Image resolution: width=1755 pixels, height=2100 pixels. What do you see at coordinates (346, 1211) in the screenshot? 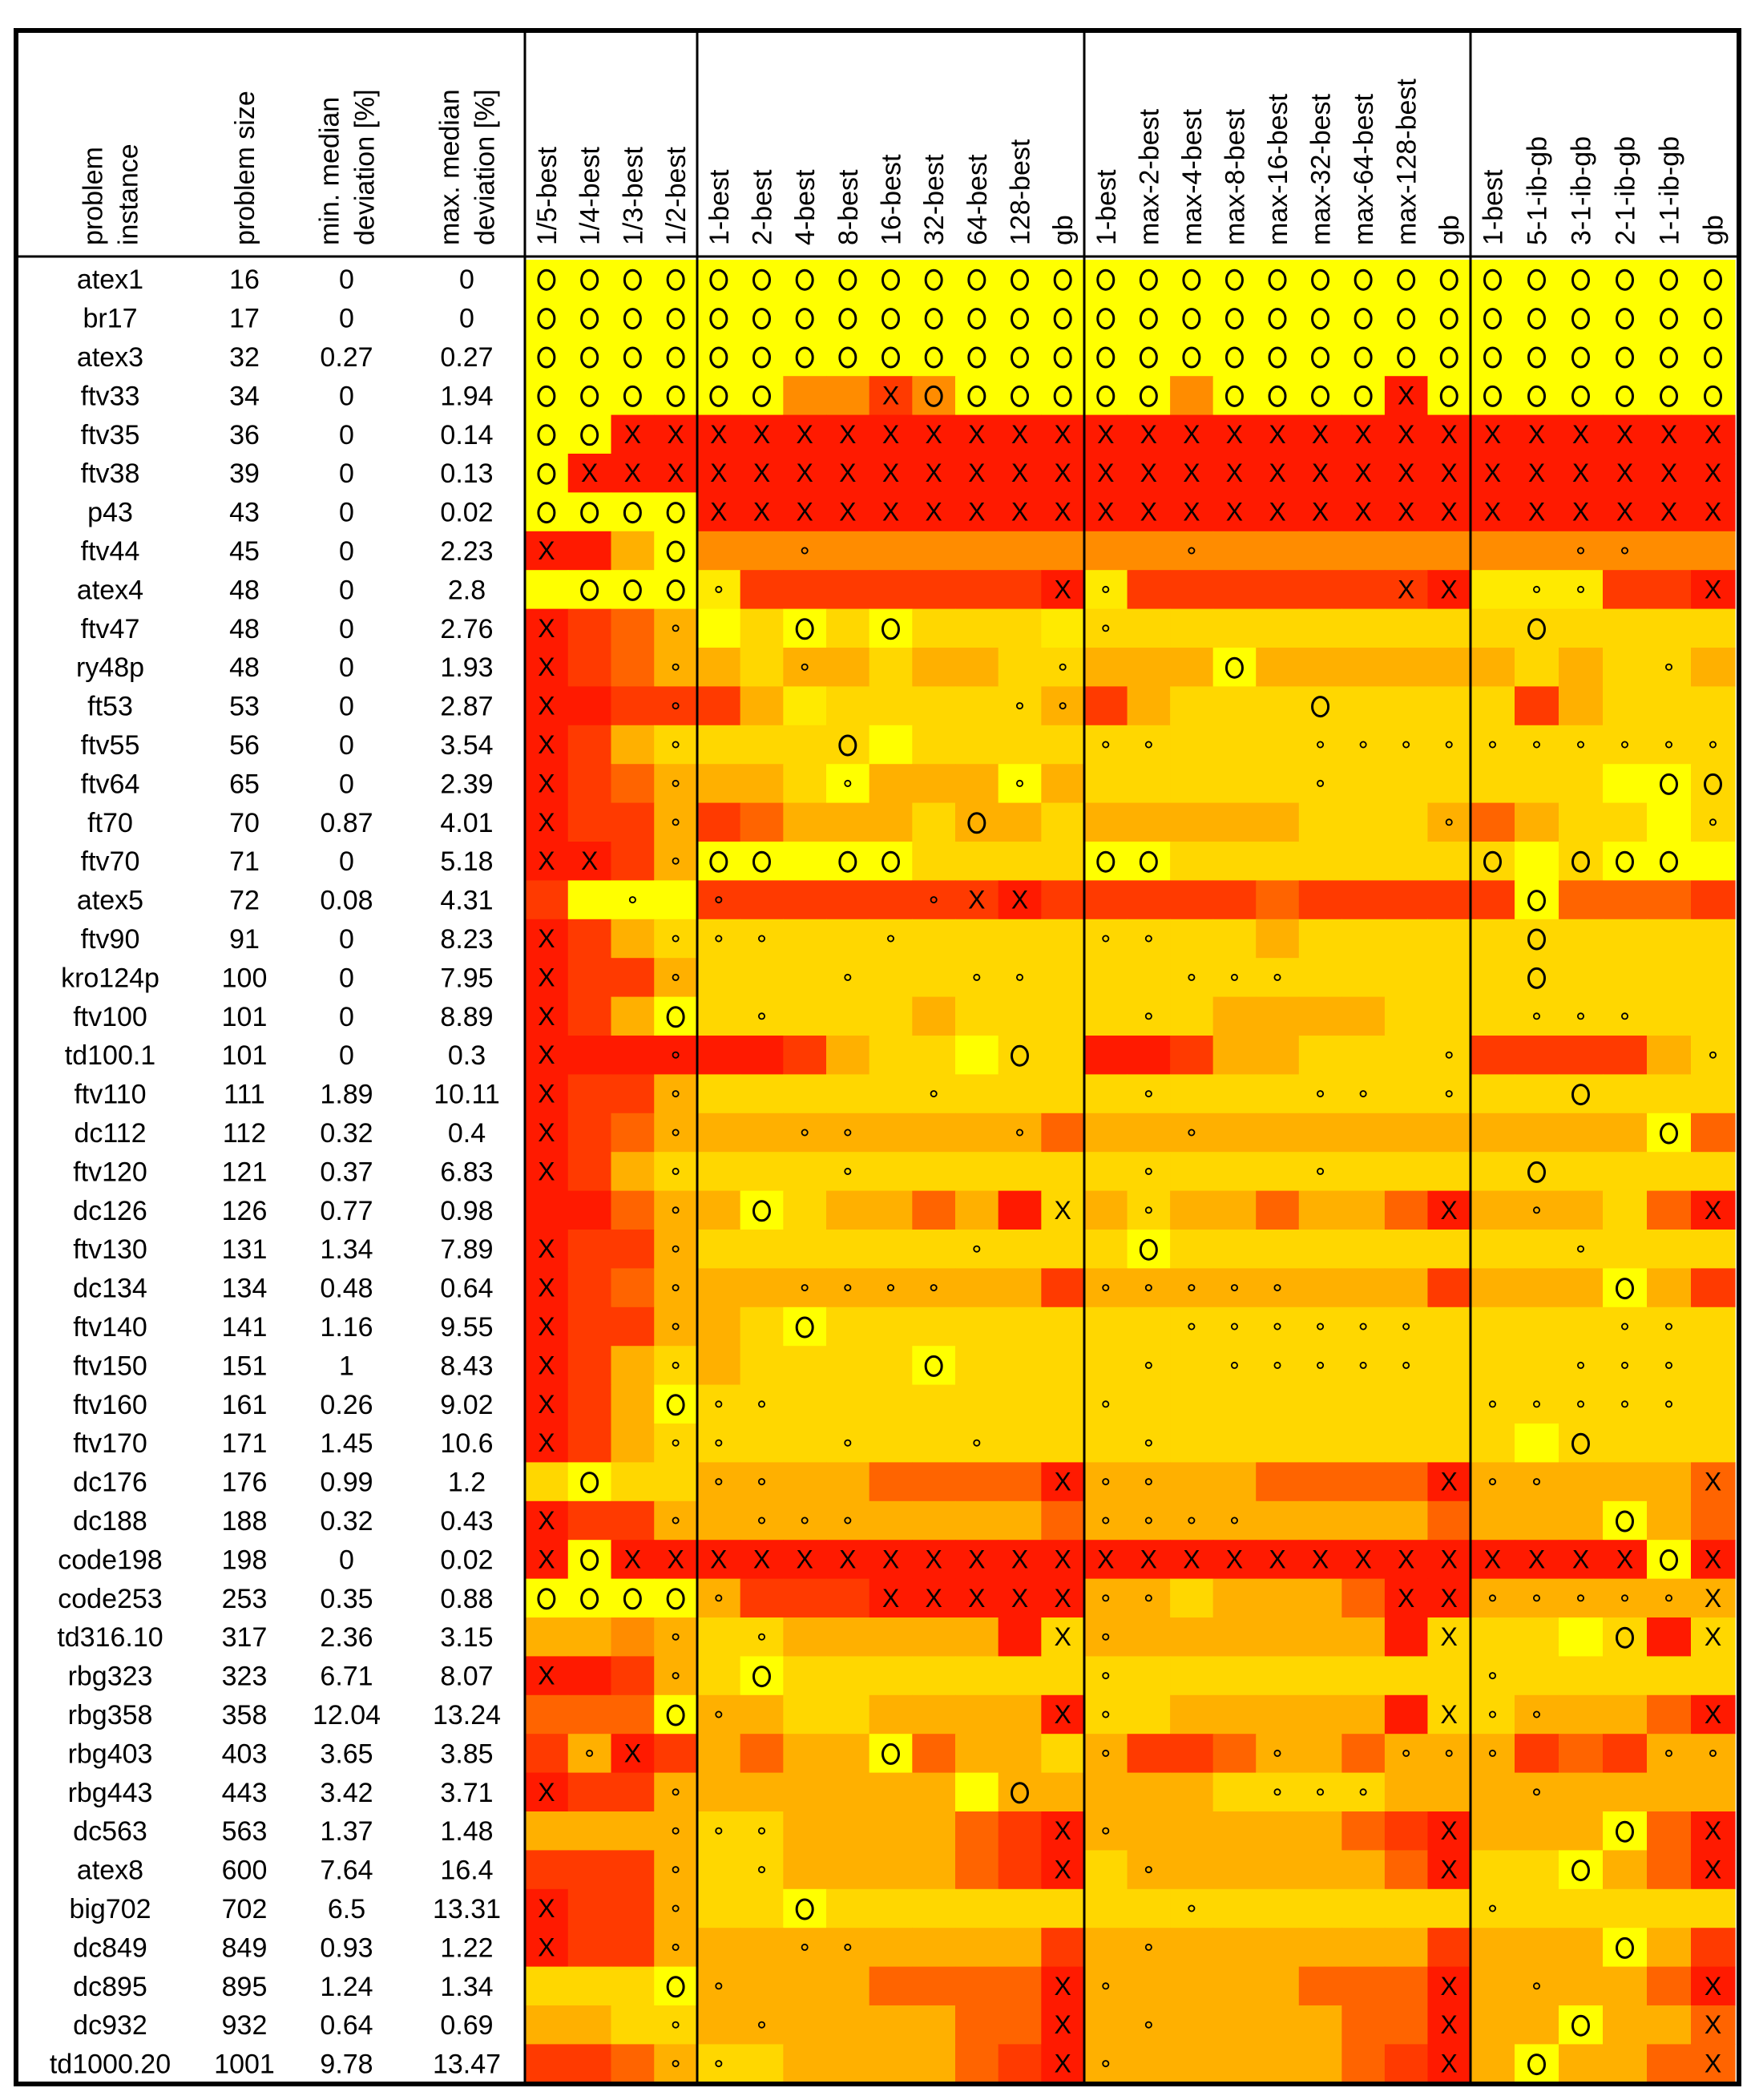
I see `row-min-median-deviation: 0.77` at bounding box center [346, 1211].